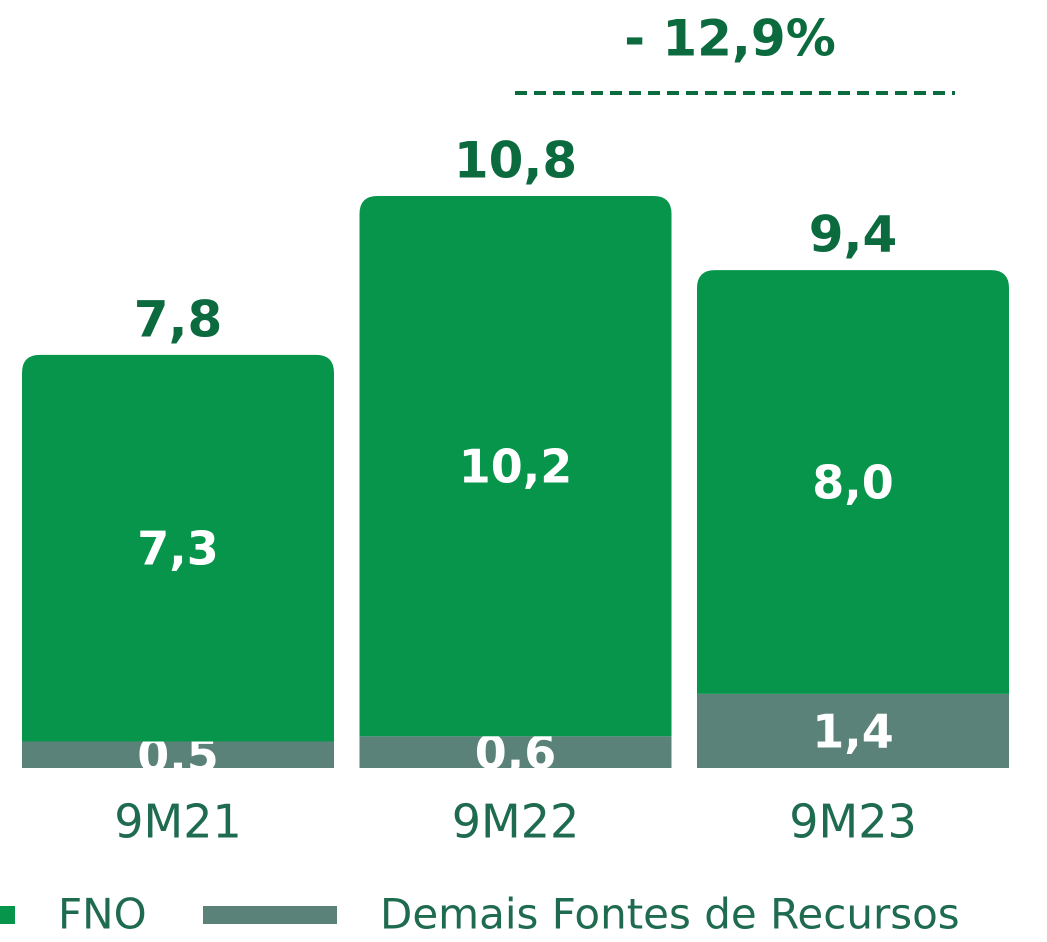 The width and height of the screenshot is (1047, 942). What do you see at coordinates (730, 39) in the screenshot?
I see `annotation: - 12,9%` at bounding box center [730, 39].